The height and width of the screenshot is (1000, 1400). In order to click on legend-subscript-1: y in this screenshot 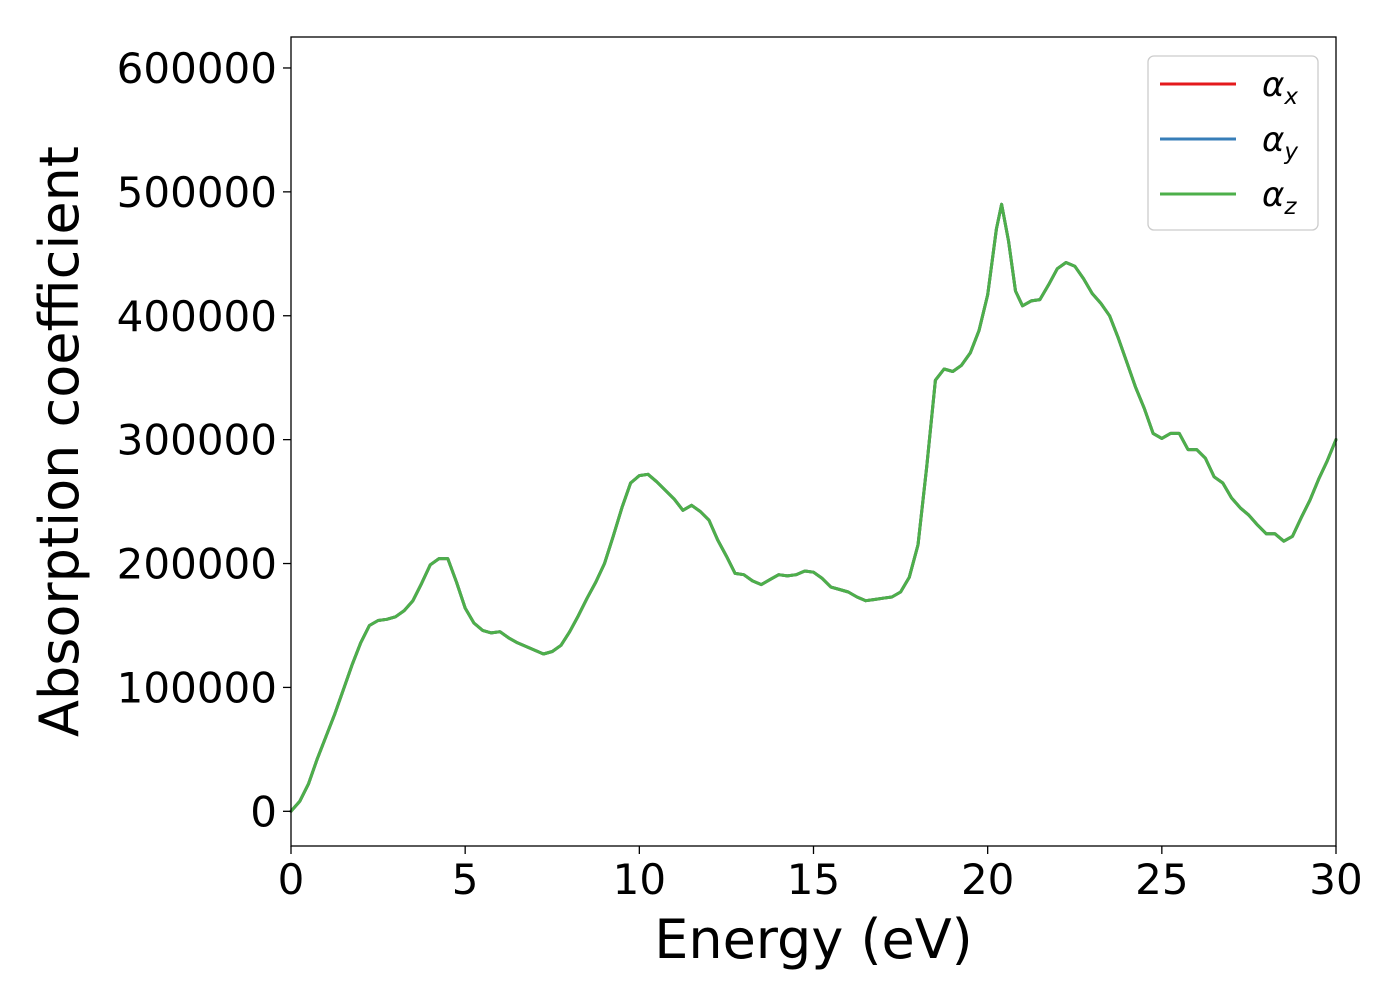, I will do `click(1290, 152)`.